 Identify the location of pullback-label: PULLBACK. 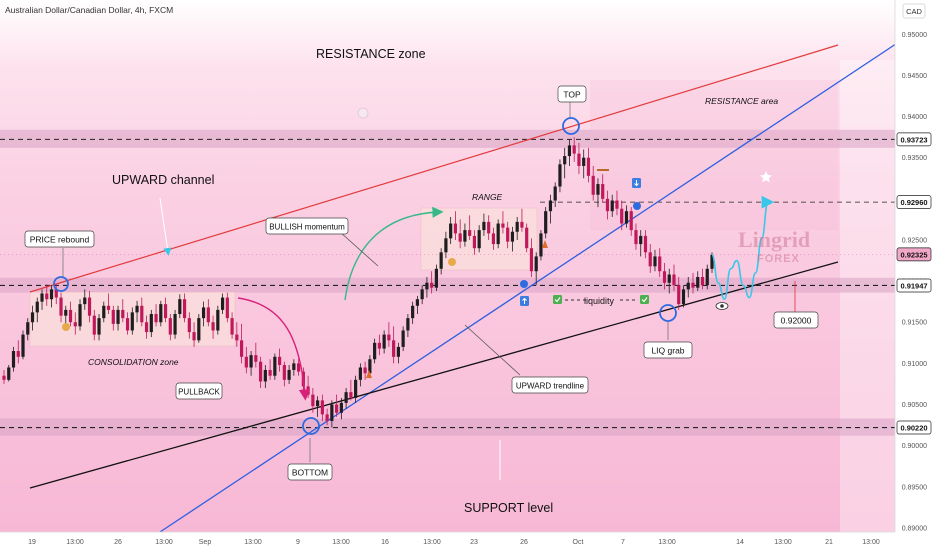
(199, 392).